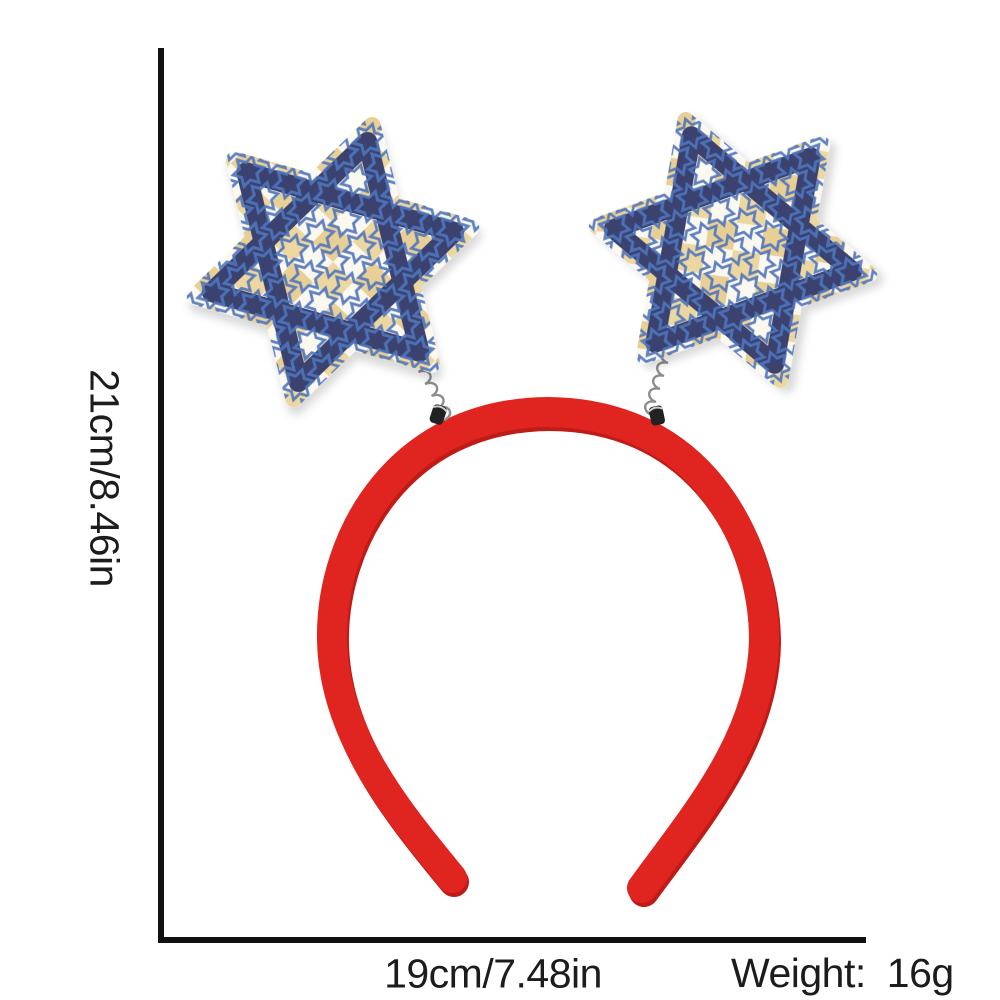 The height and width of the screenshot is (1000, 1000). I want to click on right-spring-clip, so click(656, 415).